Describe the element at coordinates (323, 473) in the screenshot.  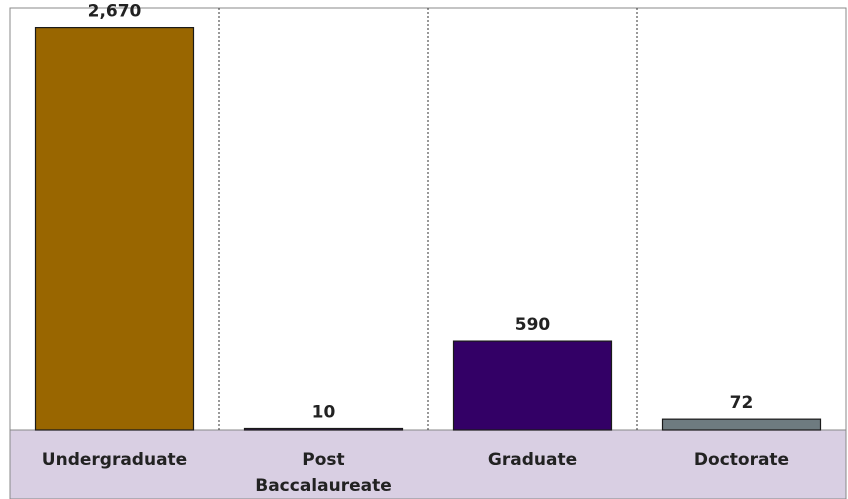
I see `category-label-1: Post Baccalaureate` at that location.